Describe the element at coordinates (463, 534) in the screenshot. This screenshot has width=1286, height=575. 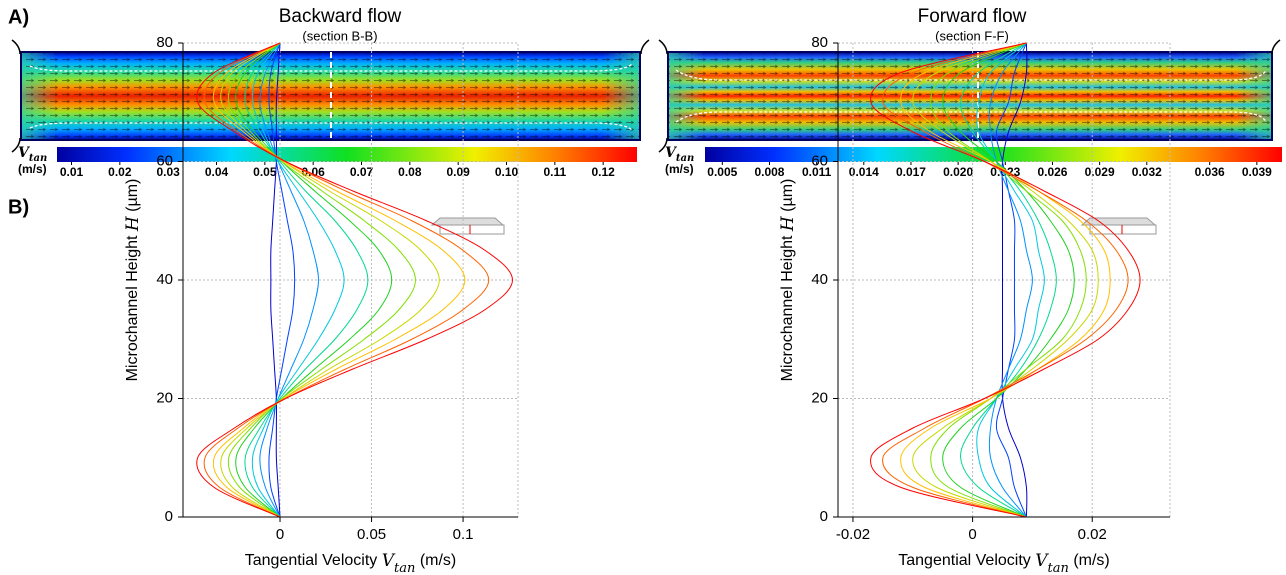
I see `x-tick-label: 0.1` at that location.